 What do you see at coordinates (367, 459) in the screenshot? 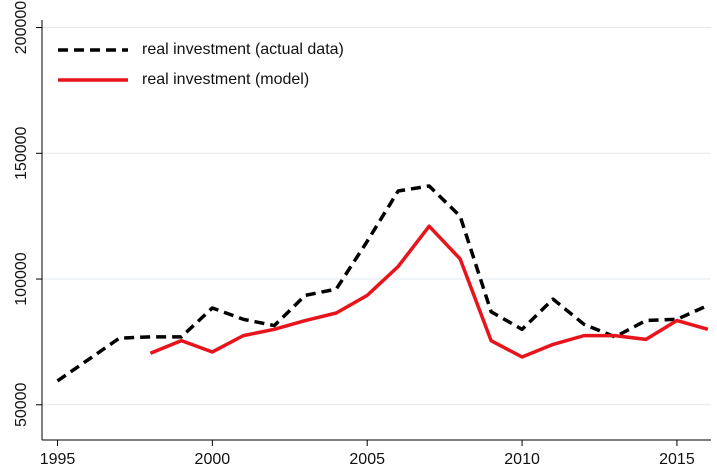
I see `x-tick-label: 2005` at bounding box center [367, 459].